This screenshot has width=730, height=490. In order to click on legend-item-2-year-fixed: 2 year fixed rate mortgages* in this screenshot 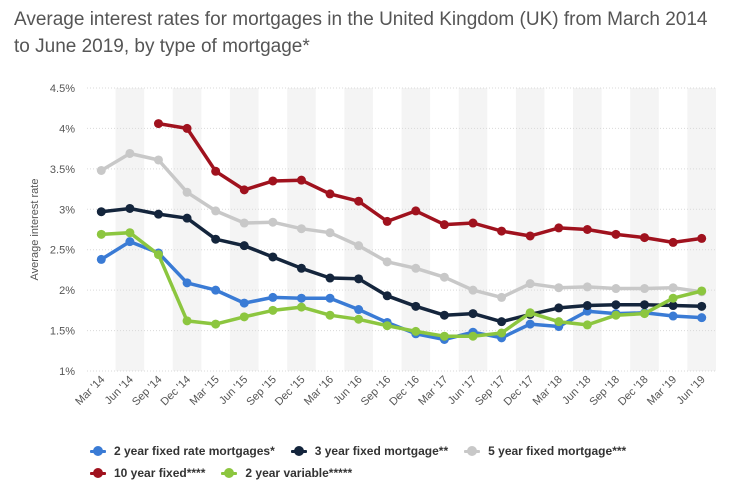, I will do `click(182, 451)`.